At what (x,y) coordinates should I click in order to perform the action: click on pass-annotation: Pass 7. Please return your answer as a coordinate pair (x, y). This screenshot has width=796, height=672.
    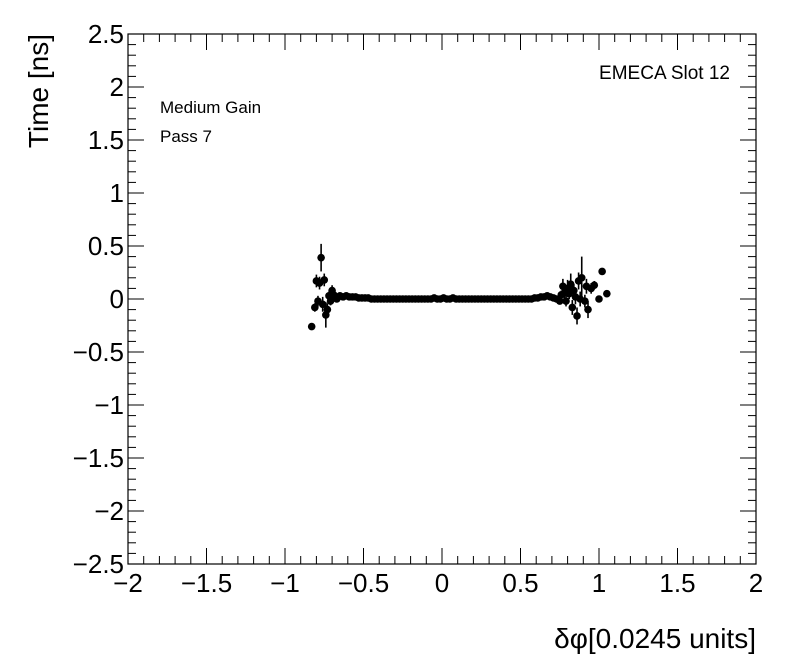
    Looking at the image, I should click on (186, 136).